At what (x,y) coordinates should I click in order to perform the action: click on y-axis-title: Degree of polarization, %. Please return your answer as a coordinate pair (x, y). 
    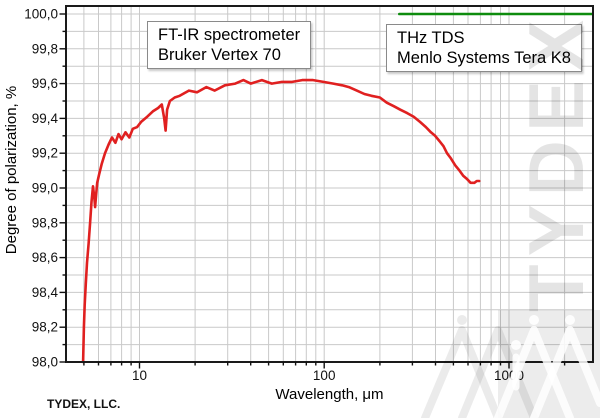
    Looking at the image, I should click on (11, 170).